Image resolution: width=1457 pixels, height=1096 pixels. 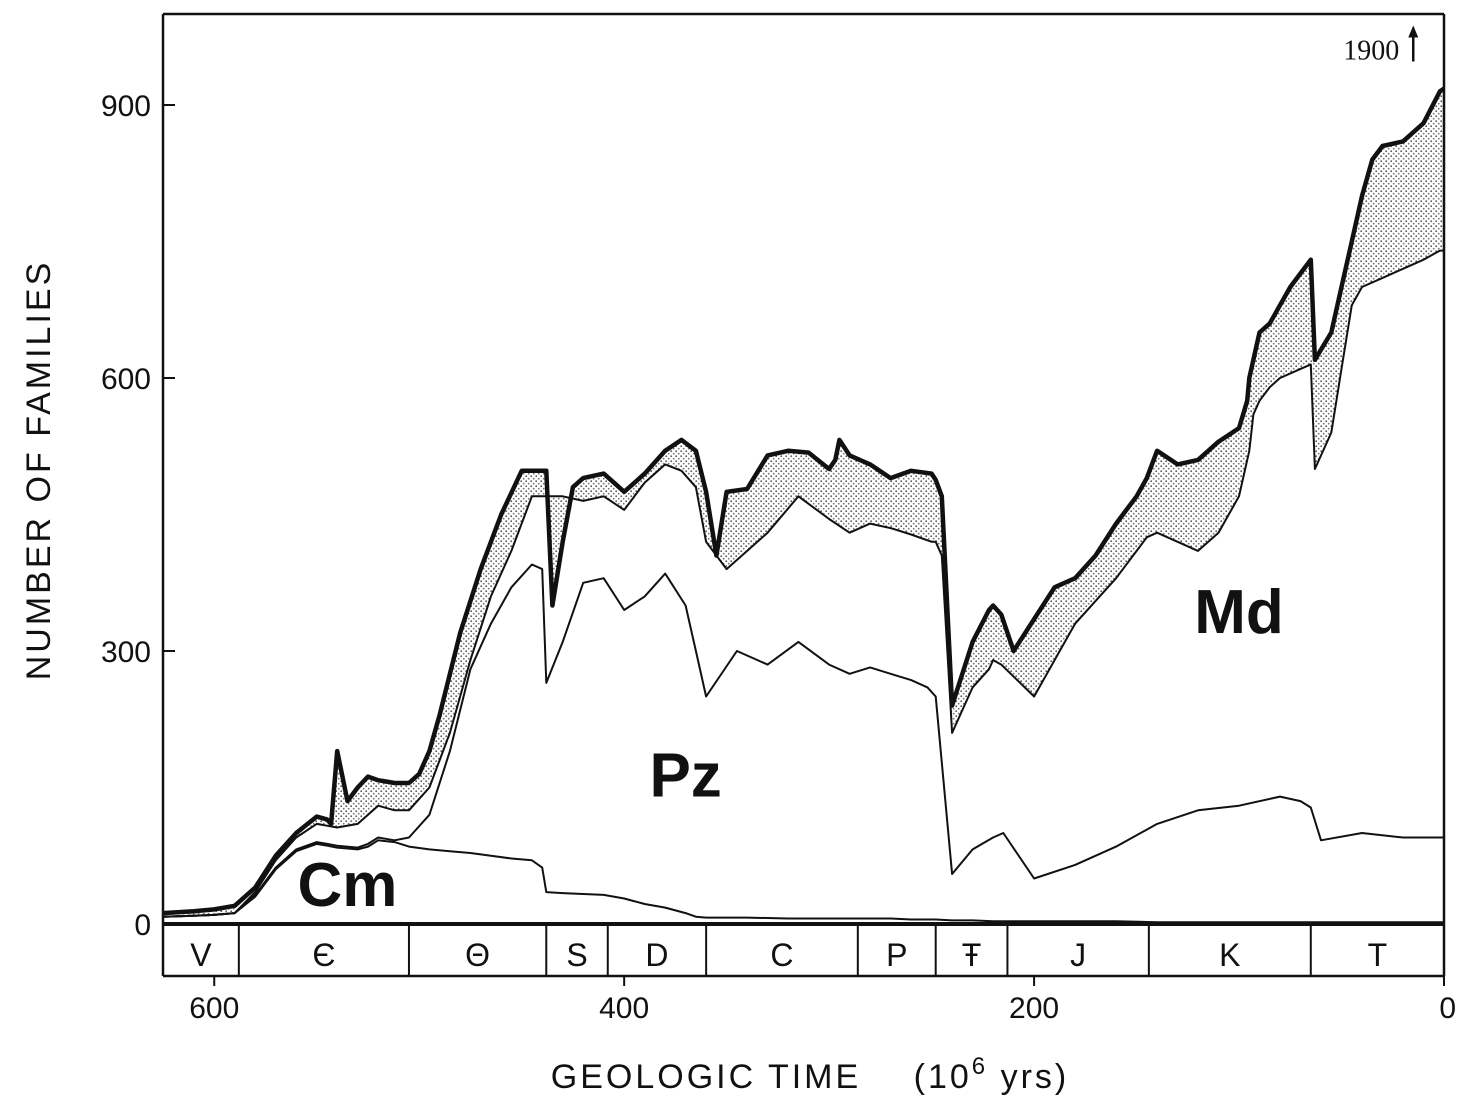 I want to click on period-label: P, so click(x=896, y=955).